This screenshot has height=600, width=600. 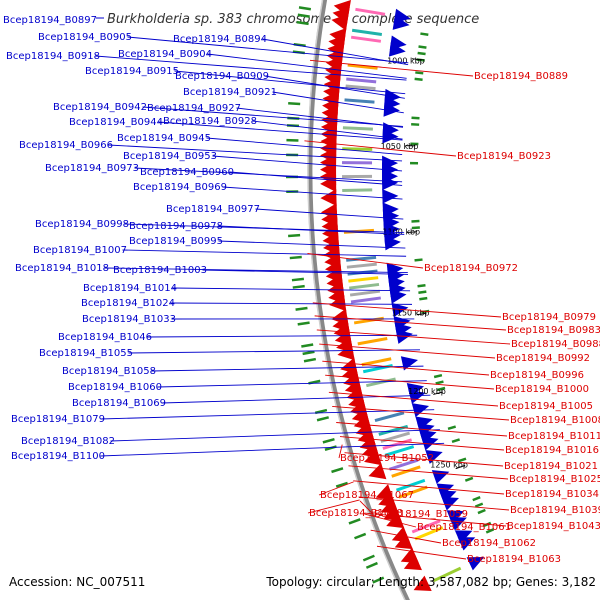 What do you see at coordinates (543, 358) in the screenshot?
I see `gene-label: Bcep18194_B0992` at bounding box center [543, 358].